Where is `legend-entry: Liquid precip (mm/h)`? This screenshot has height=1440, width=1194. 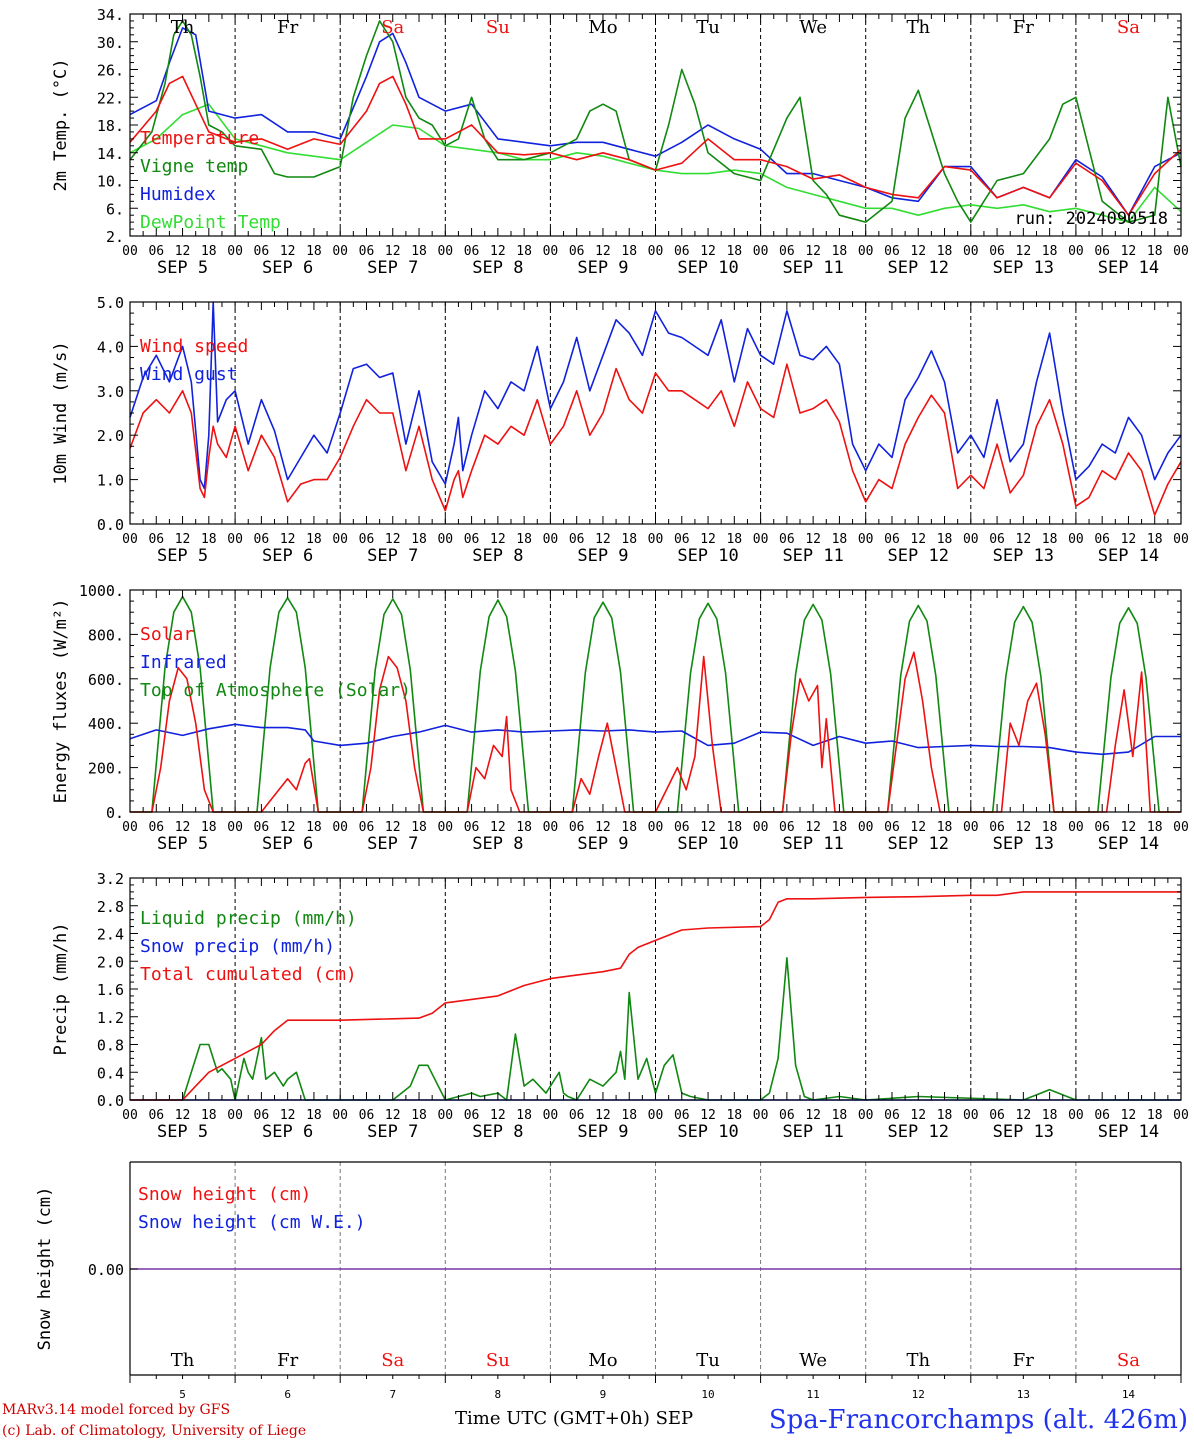
legend-entry: Liquid precip (mm/h) is located at coordinates (248, 918).